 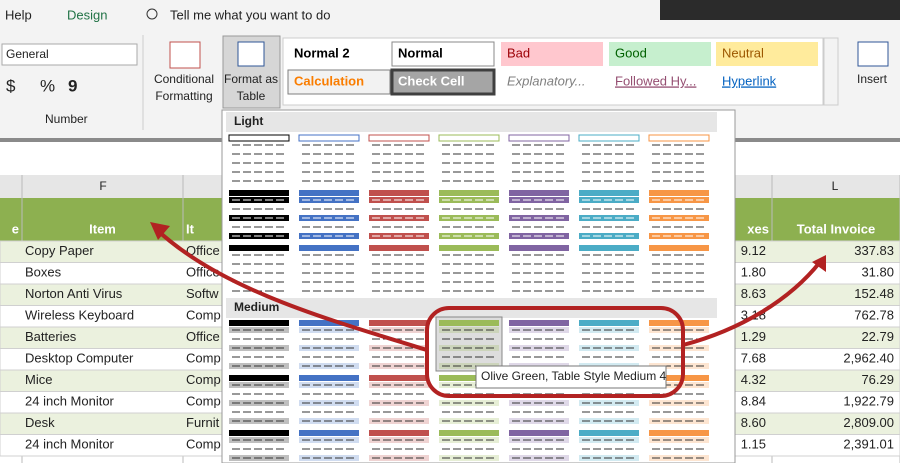 What do you see at coordinates (69, 54) in the screenshot?
I see `format-dropdown` at bounding box center [69, 54].